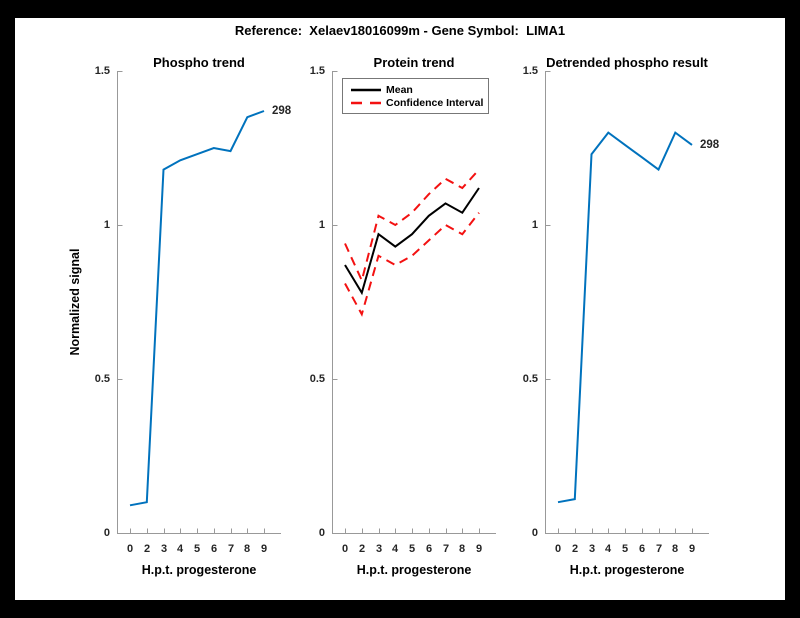 Image resolution: width=800 pixels, height=618 pixels. Describe the element at coordinates (412, 264) in the screenshot. I see `series-line-confidence-lower` at that location.